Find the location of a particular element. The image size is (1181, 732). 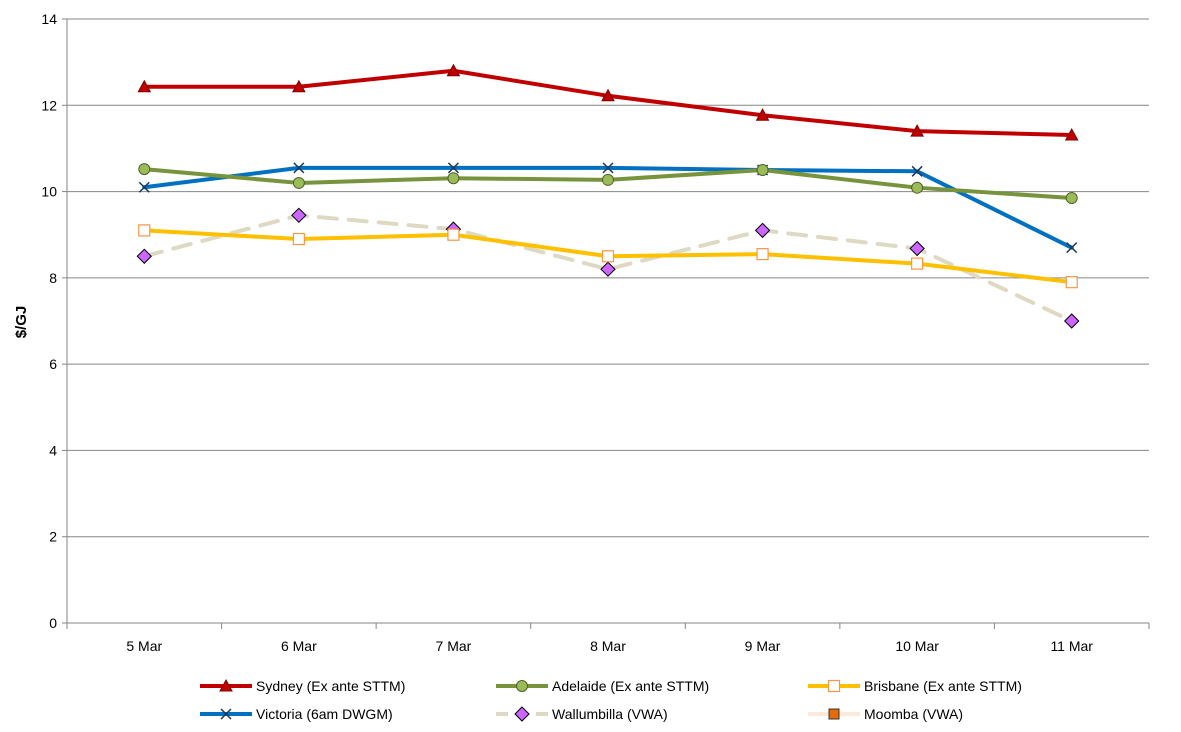

series-brisbane-ex-ante-sttm is located at coordinates (608, 256).